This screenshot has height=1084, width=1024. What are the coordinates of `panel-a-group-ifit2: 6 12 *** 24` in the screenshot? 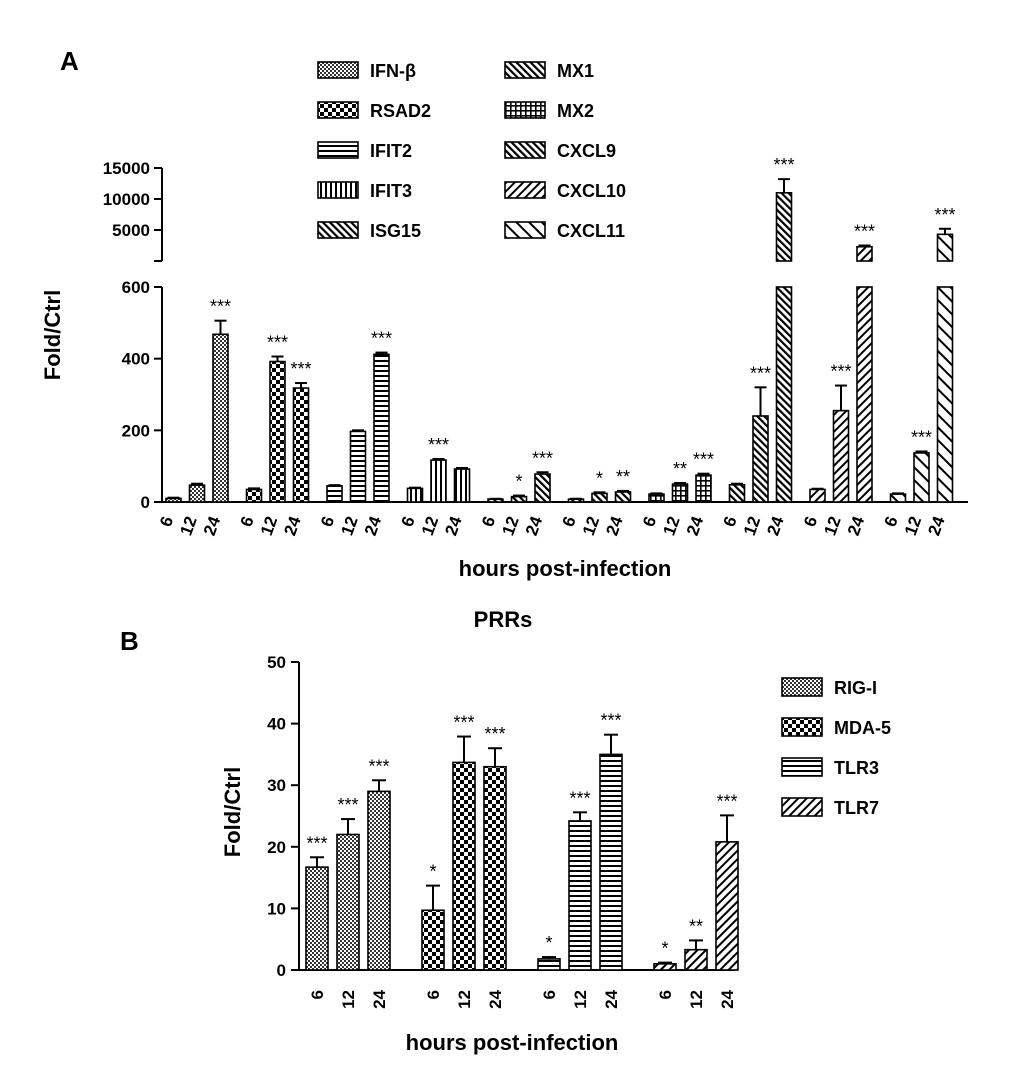 It's located at (354, 434).